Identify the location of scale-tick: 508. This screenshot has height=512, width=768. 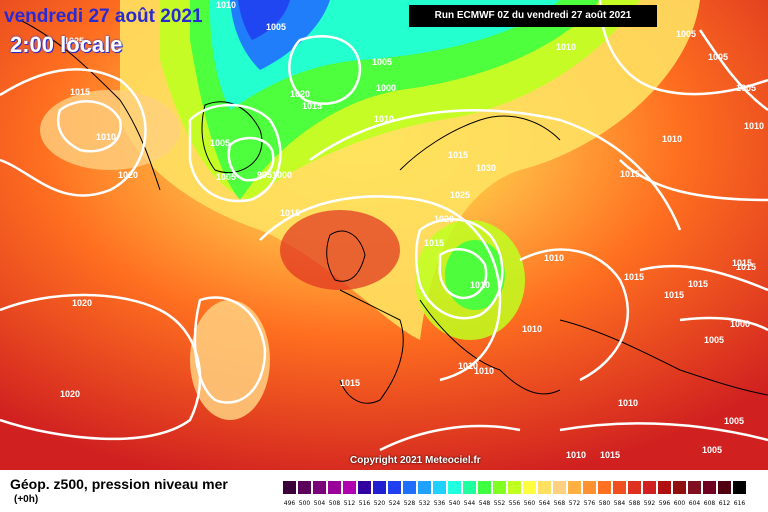
(334, 503).